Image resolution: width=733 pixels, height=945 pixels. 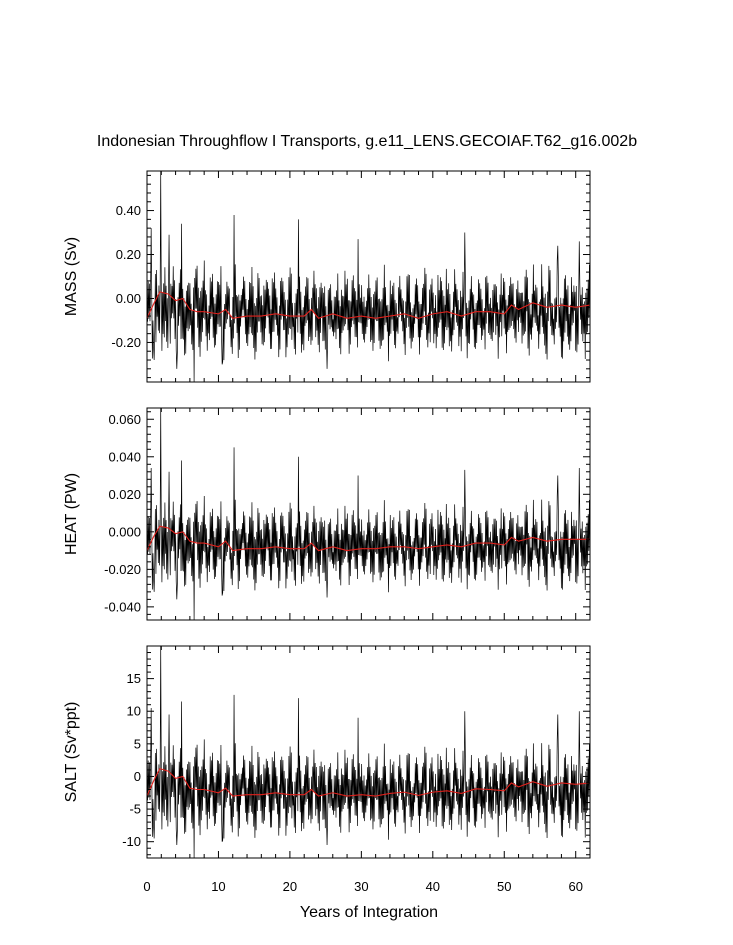 What do you see at coordinates (128, 298) in the screenshot?
I see `mass-y-tick-label: 0.00` at bounding box center [128, 298].